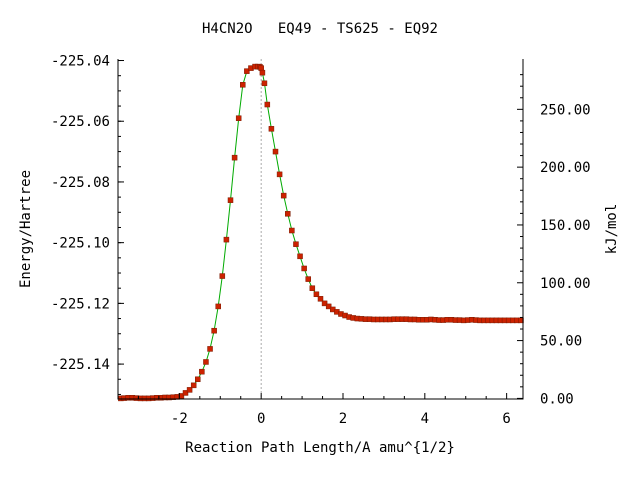 This screenshot has width=640, height=480. Describe the element at coordinates (561, 342) in the screenshot. I see `y2-tick-label: 50.00` at that location.